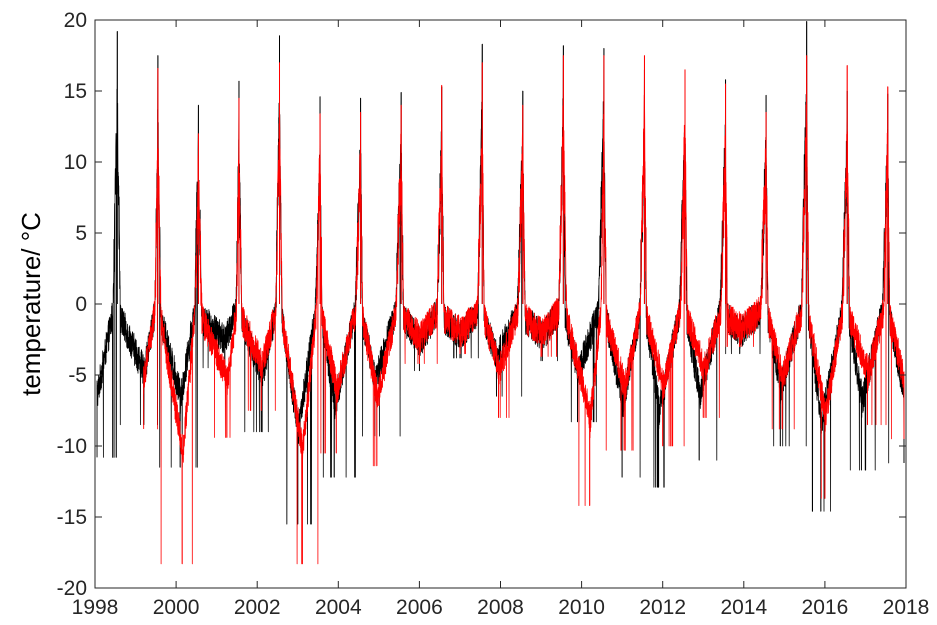 This screenshot has height=625, width=937. I want to click on y-tick-label: -10, so click(72, 446).